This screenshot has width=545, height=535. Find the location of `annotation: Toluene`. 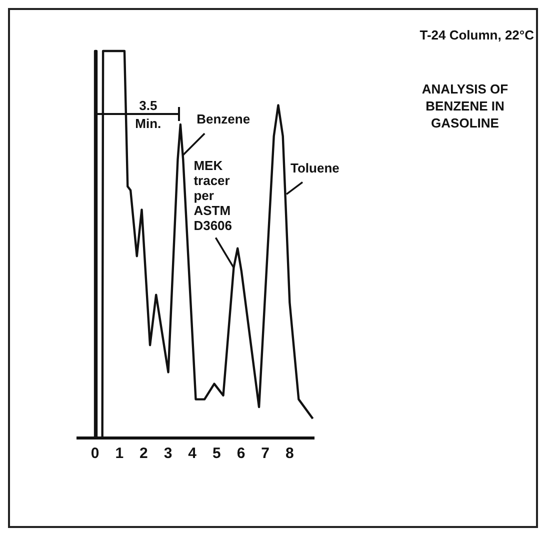

annotation: Toluene is located at coordinates (315, 168).